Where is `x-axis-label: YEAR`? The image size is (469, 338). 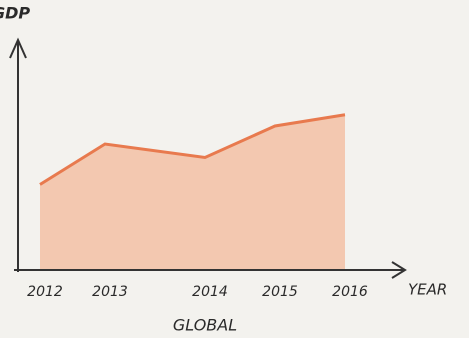
x-axis-label: YEAR is located at coordinates (427, 290).